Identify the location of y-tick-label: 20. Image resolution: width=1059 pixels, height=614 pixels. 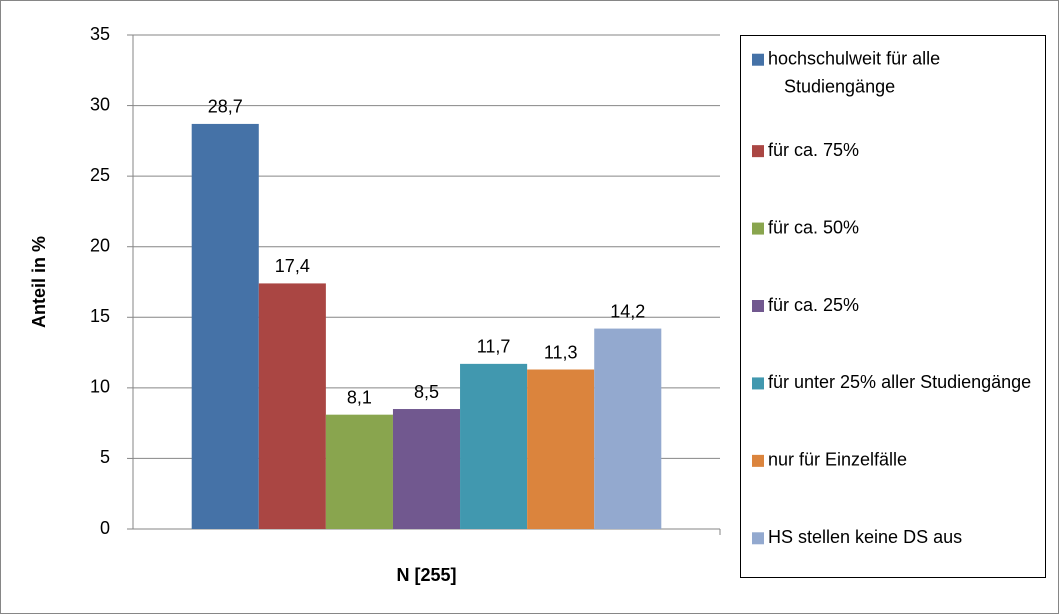
(100, 245).